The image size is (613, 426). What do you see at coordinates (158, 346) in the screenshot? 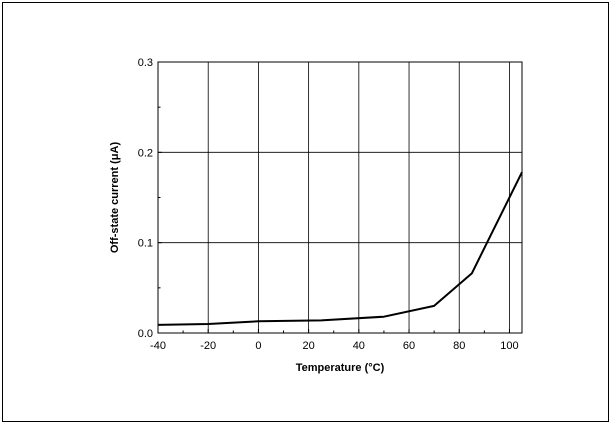
I see `x-tick-label: -40` at bounding box center [158, 346].